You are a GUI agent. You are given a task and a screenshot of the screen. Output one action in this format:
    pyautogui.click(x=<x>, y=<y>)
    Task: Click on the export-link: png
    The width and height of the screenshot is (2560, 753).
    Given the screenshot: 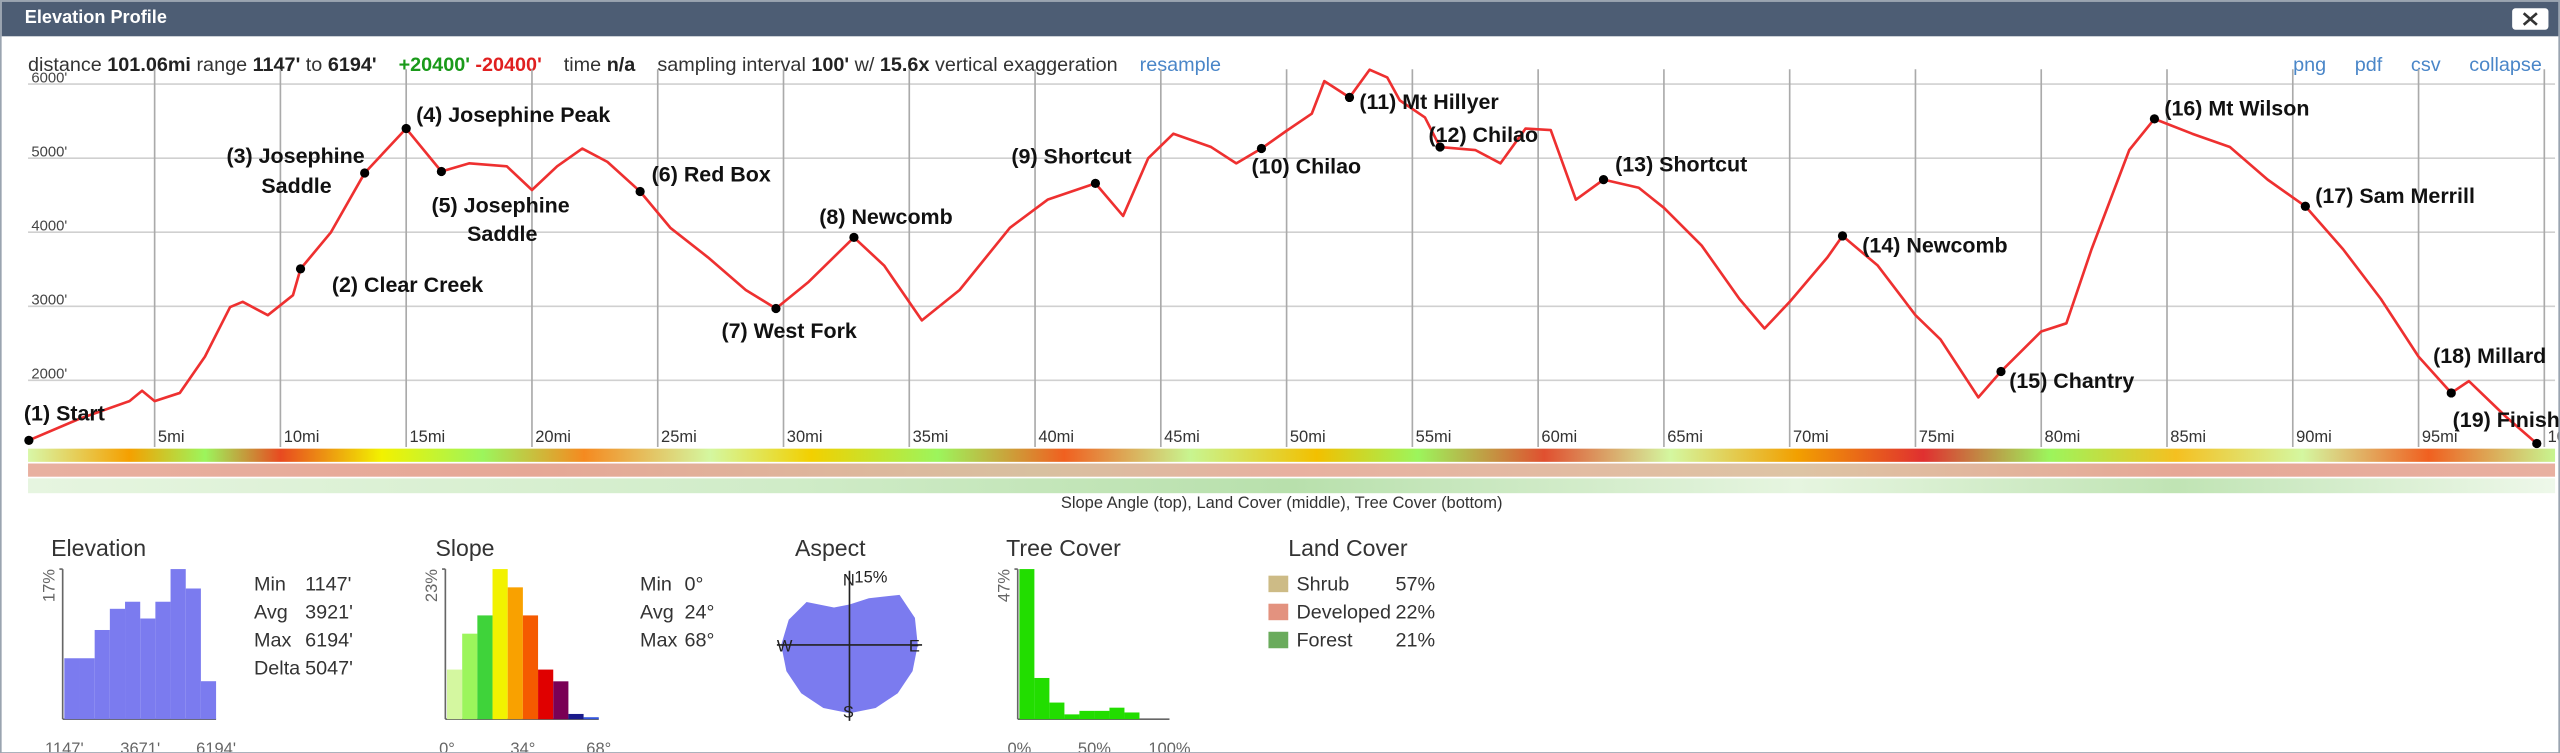 What is the action you would take?
    pyautogui.click(x=2310, y=64)
    